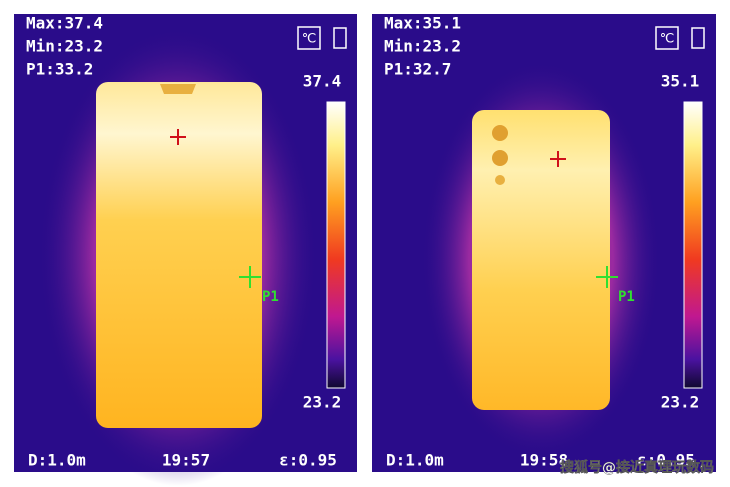 The height and width of the screenshot is (487, 730). I want to click on time: 19:57, so click(186, 460).